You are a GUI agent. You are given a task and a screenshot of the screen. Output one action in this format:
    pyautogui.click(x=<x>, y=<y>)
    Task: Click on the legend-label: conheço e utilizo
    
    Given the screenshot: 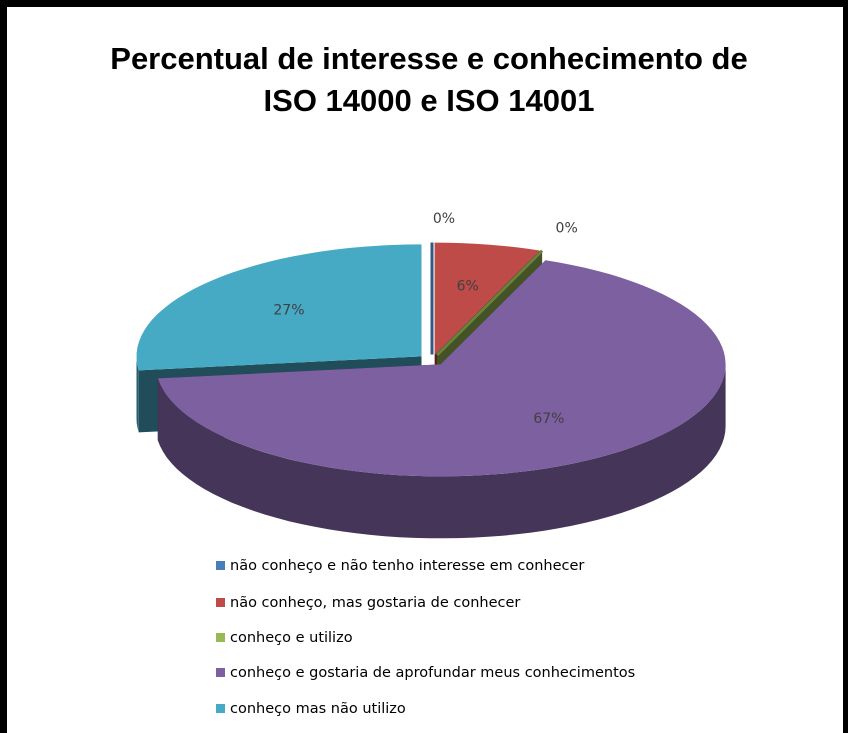 What is the action you would take?
    pyautogui.click(x=291, y=638)
    